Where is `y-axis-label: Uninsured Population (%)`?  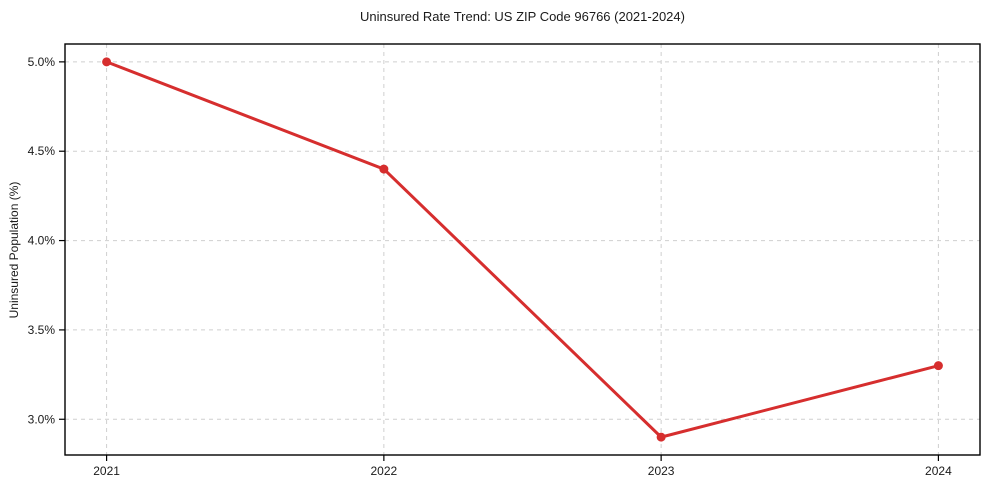
y-axis-label: Uninsured Population (%) is located at coordinates (14, 250).